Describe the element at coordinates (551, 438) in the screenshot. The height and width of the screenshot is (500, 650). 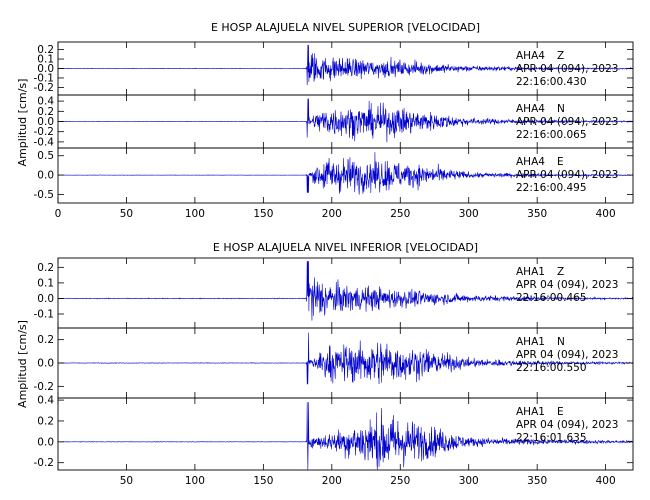
I see `time-label: 22:16:01.635` at that location.